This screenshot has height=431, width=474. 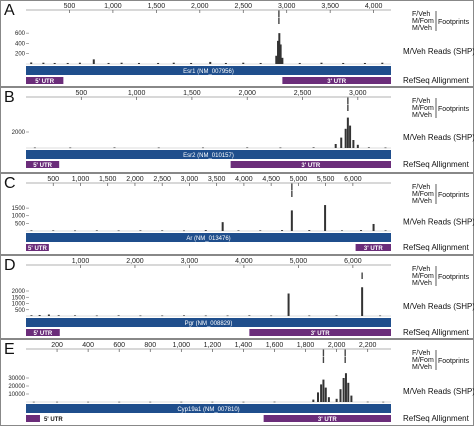 I want to click on panel-c-xtick-label: 1,000, so click(x=81, y=179).